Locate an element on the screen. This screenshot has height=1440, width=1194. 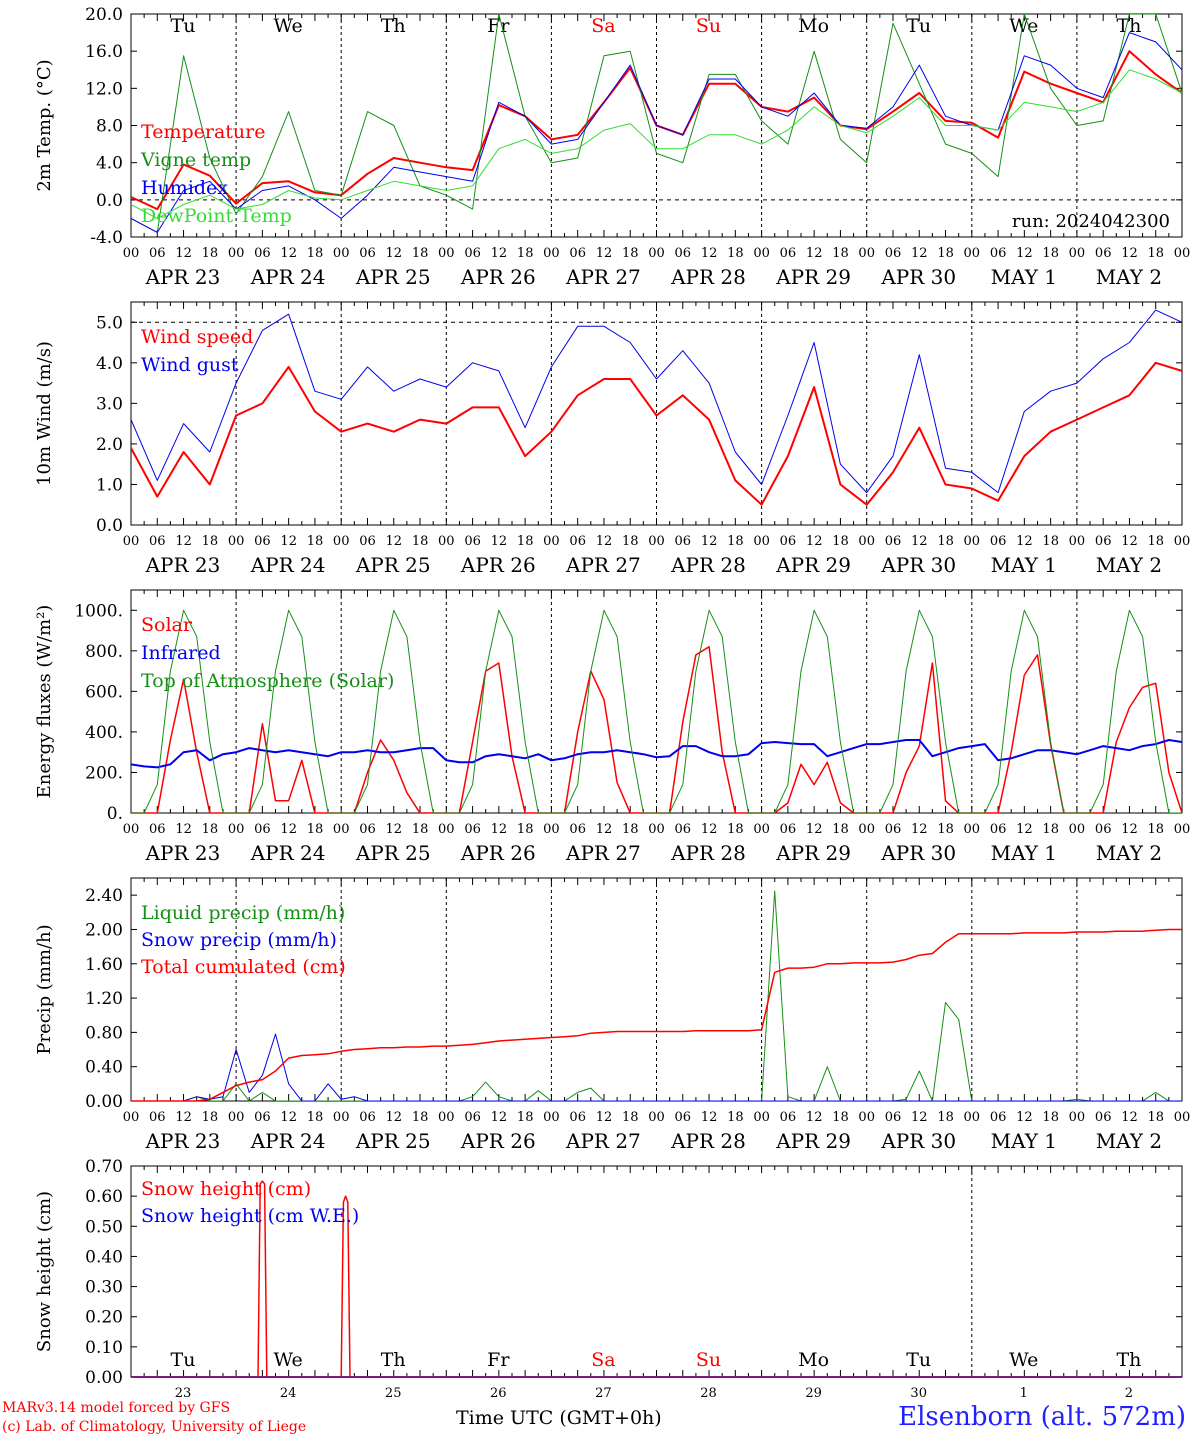
y-tick-label: 16.0 is located at coordinates (104, 52).